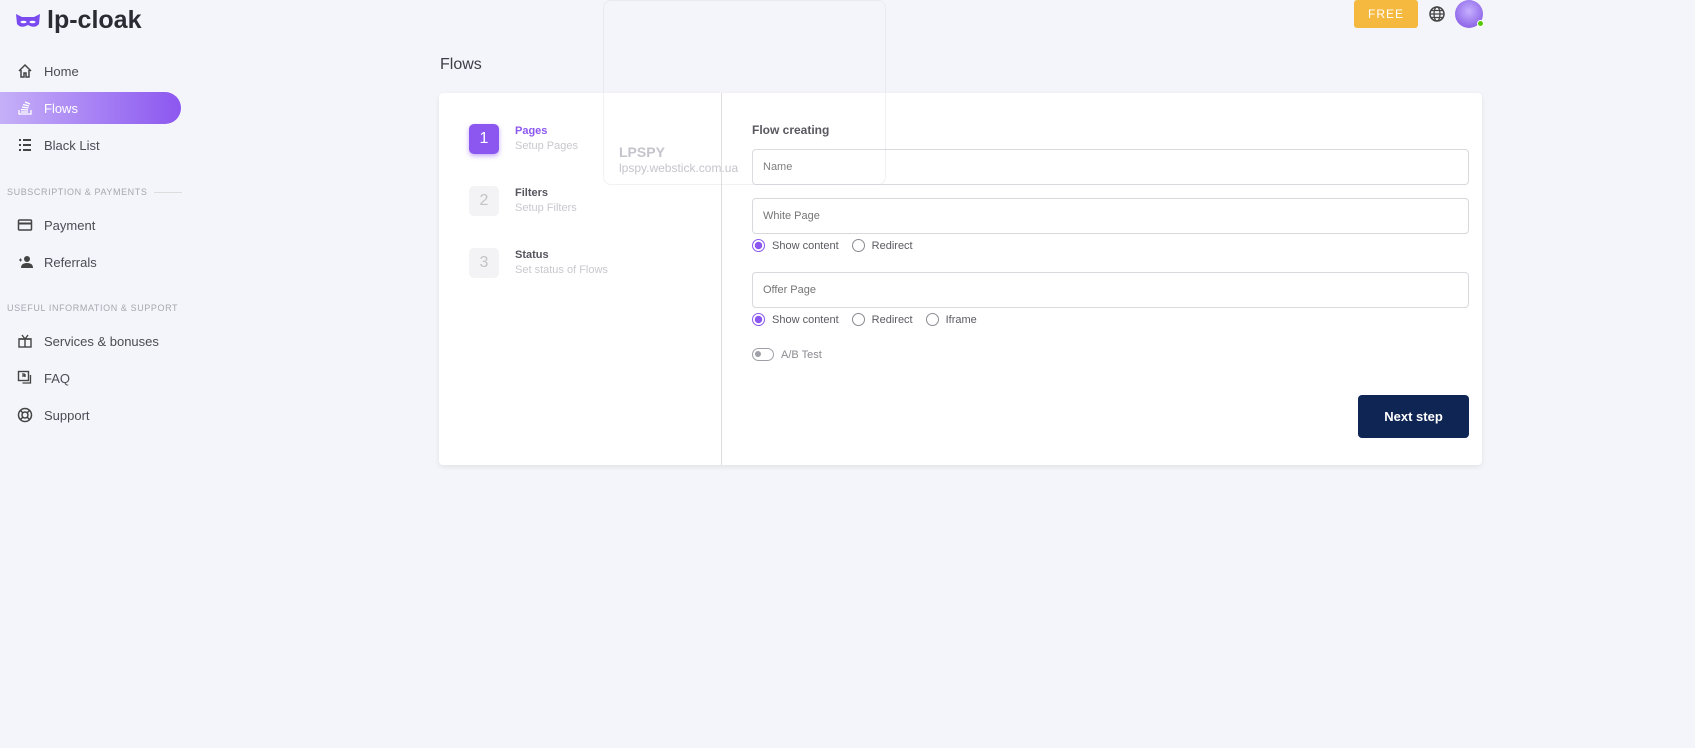 The height and width of the screenshot is (748, 1695). I want to click on brand-name: lp-cloak, so click(94, 20).